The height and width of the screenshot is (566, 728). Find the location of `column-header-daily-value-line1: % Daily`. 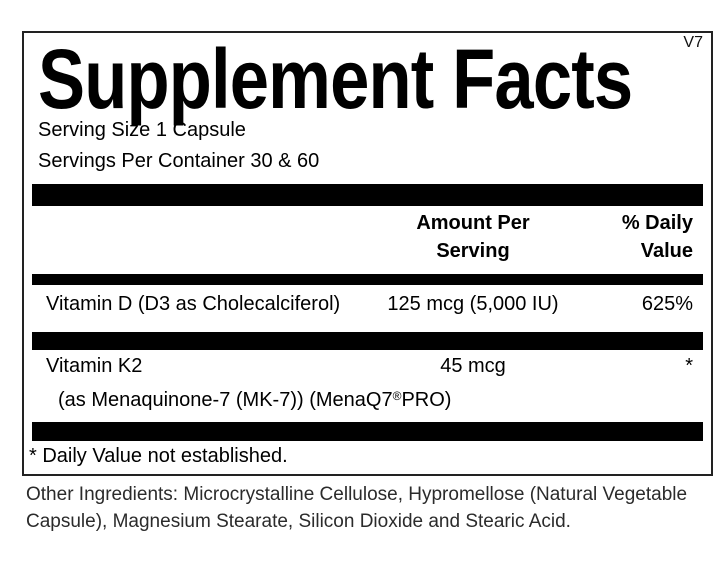

column-header-daily-value-line1: % Daily is located at coordinates (657, 223).